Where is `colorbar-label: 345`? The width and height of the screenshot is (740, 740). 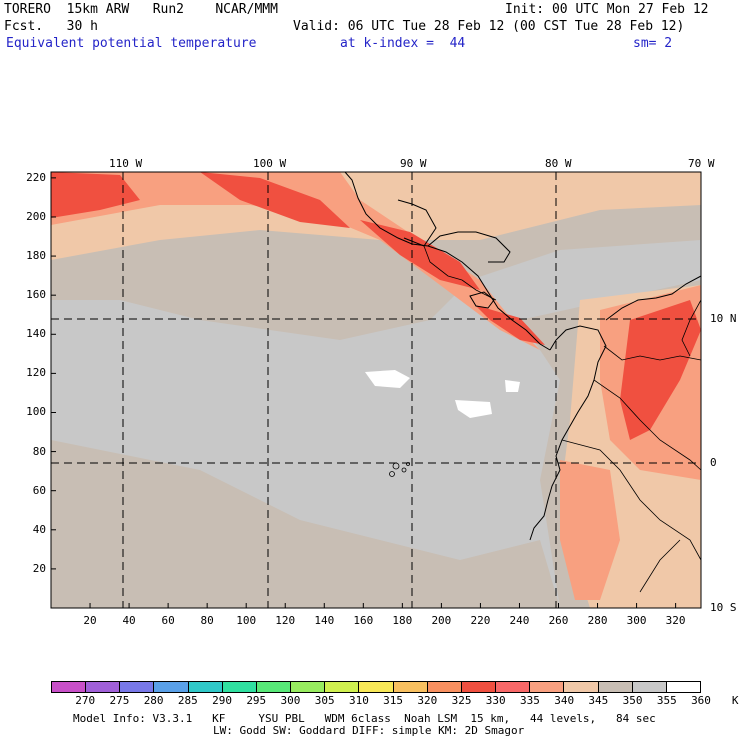 colorbar-label: 345 is located at coordinates (598, 700).